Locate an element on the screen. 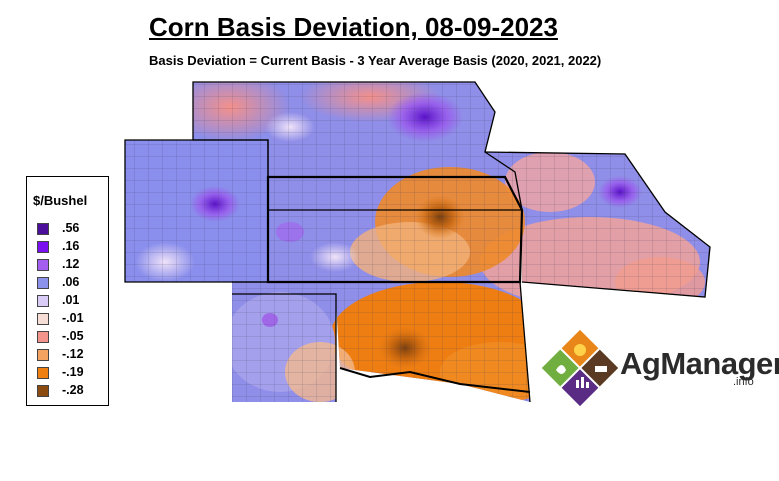  agmanager-logo-icon is located at coordinates (580, 368).